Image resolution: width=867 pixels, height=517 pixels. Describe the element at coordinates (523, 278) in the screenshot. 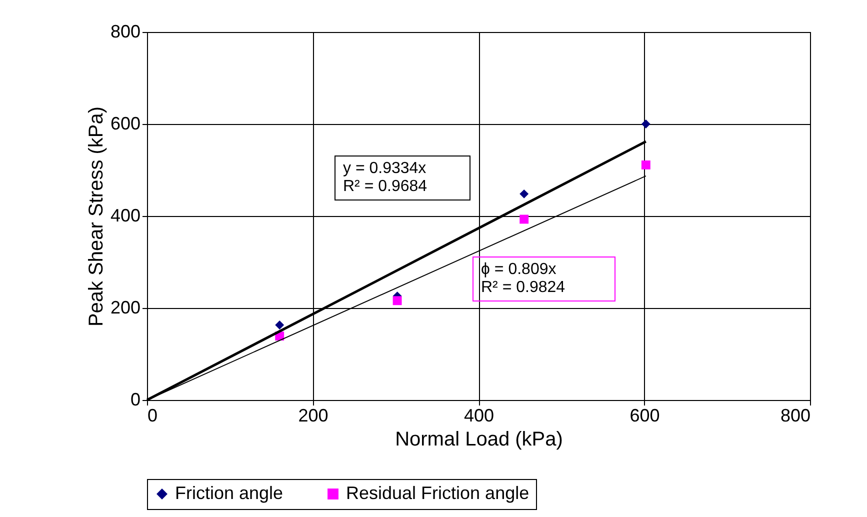

I see `annotation: ϕ = 0.809x R² = 0.9824` at that location.